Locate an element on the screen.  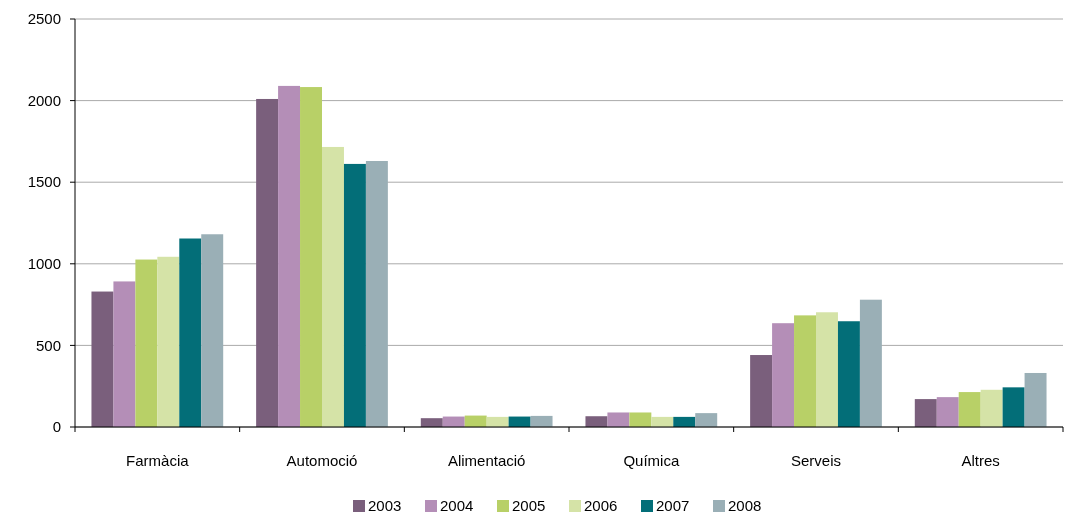
legend-label: 2007 is located at coordinates (673, 505).